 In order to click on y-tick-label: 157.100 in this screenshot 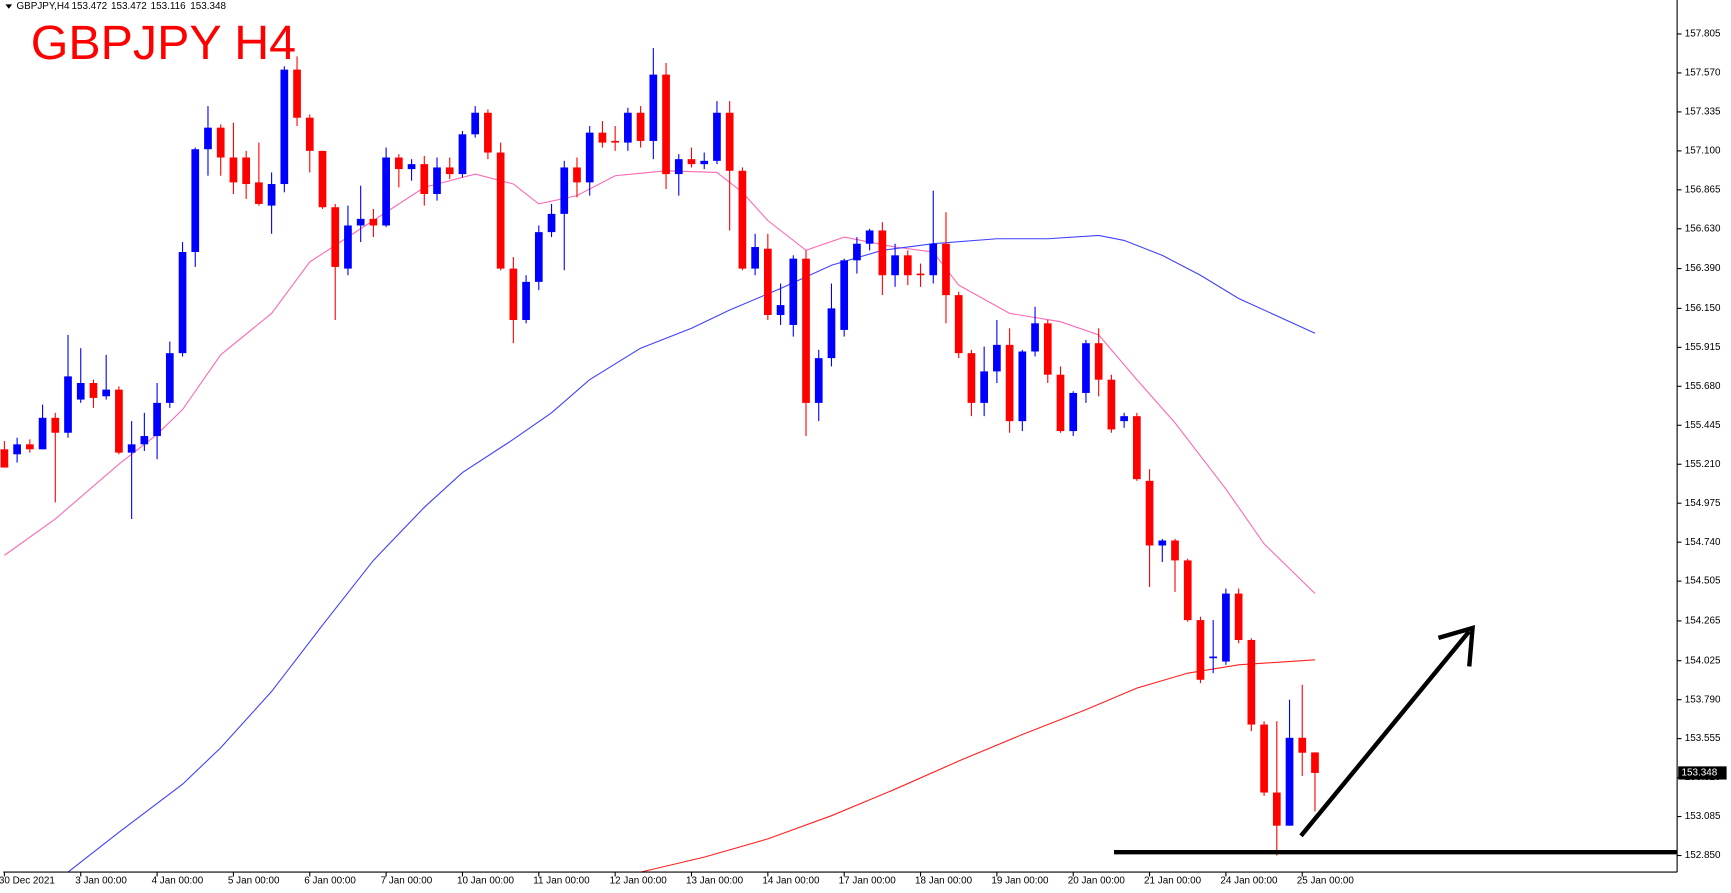, I will do `click(1703, 150)`.